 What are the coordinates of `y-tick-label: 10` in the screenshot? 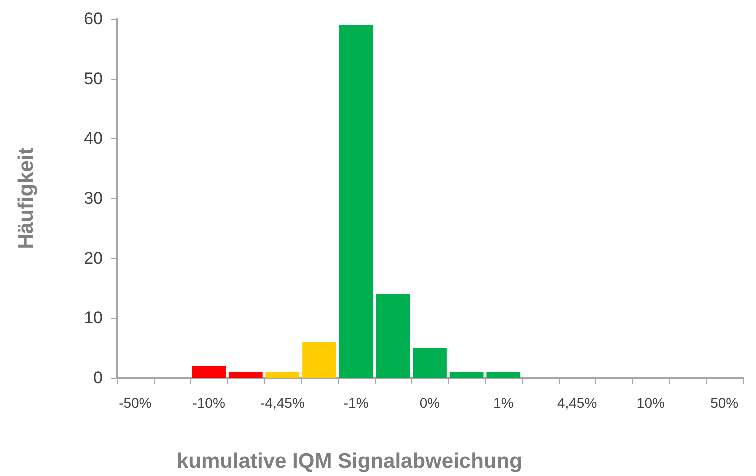 It's located at (93, 318).